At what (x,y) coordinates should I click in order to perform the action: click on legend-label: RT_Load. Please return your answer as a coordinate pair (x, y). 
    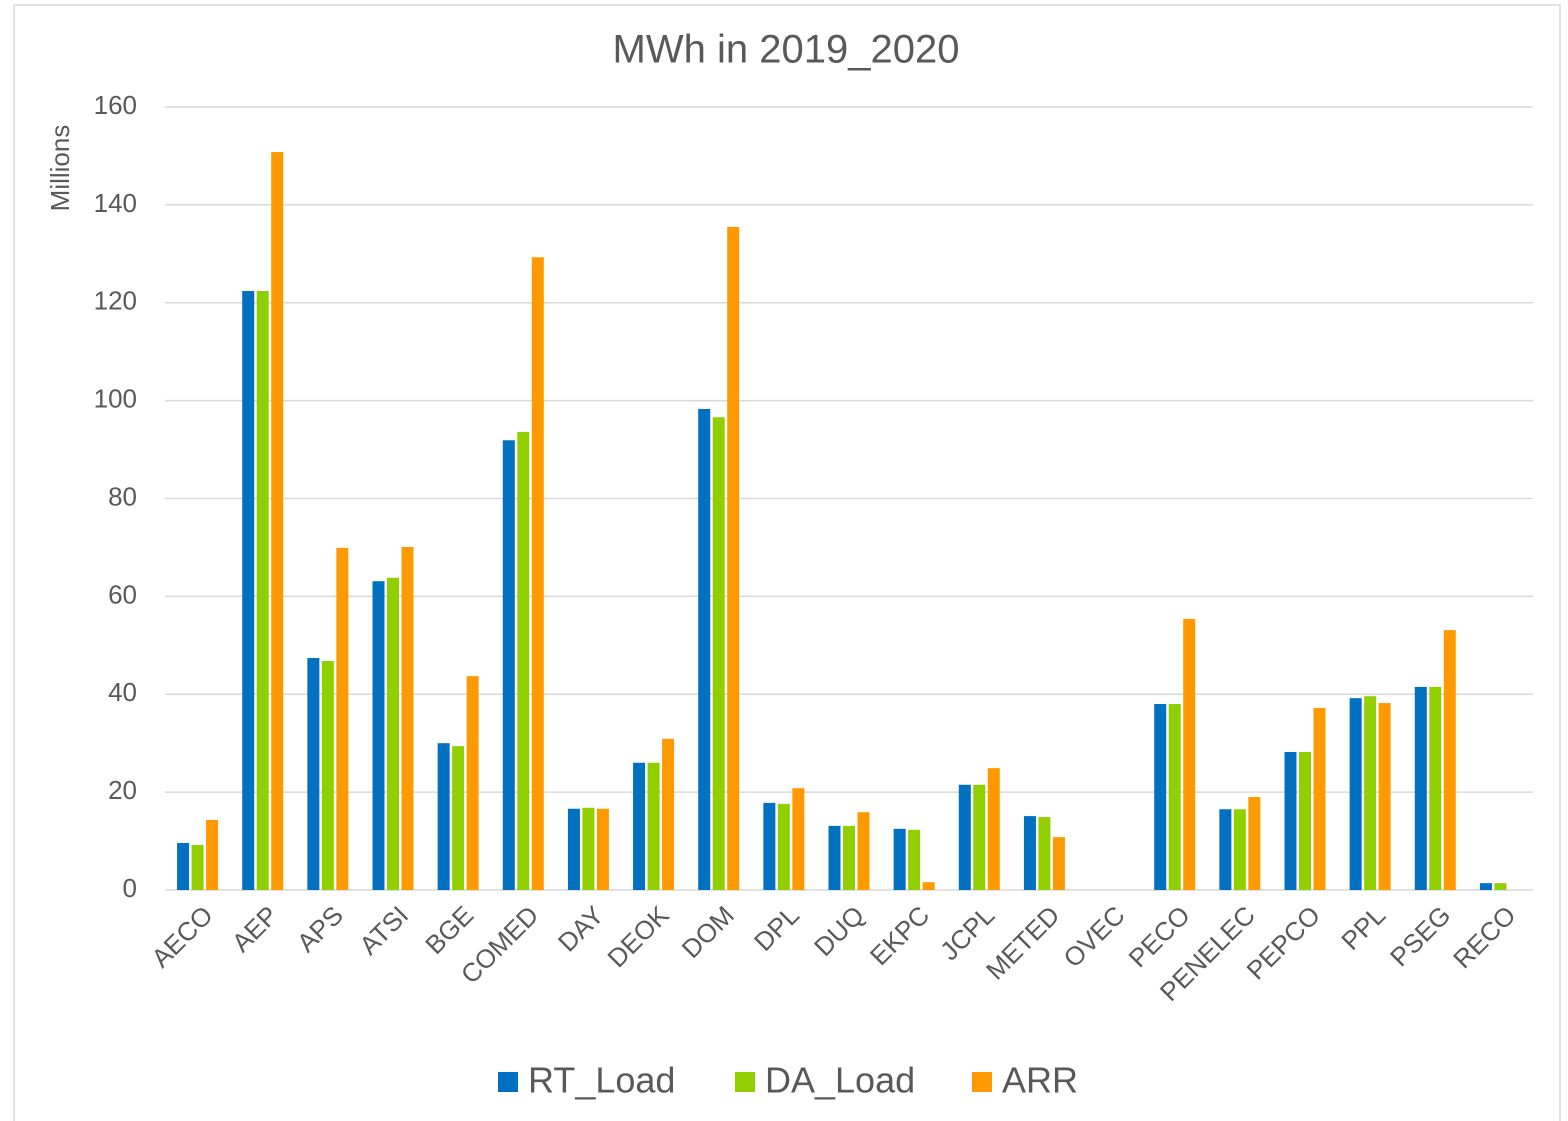
    Looking at the image, I should click on (601, 1080).